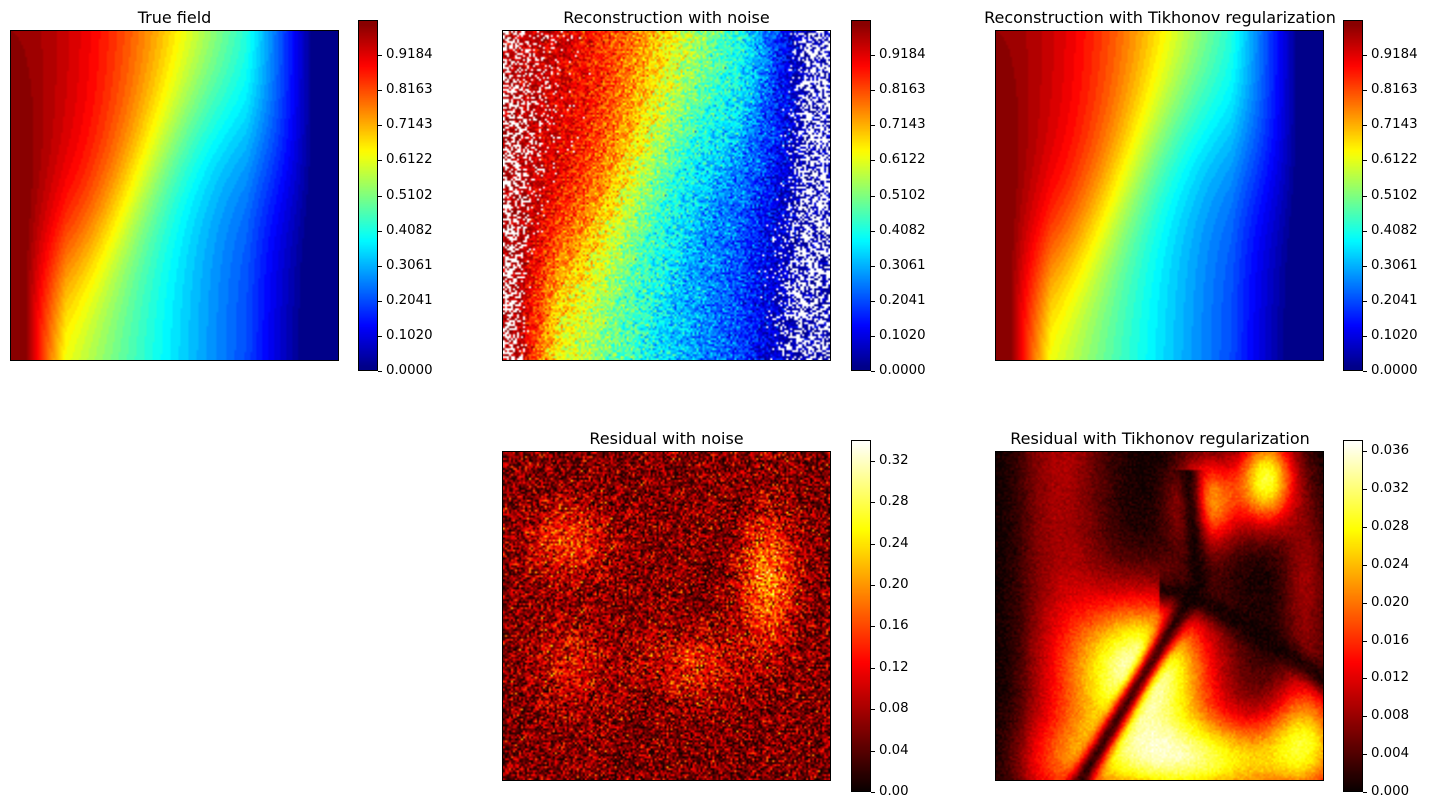  I want to click on recon-tikhonov-heatmap, so click(1159, 195).